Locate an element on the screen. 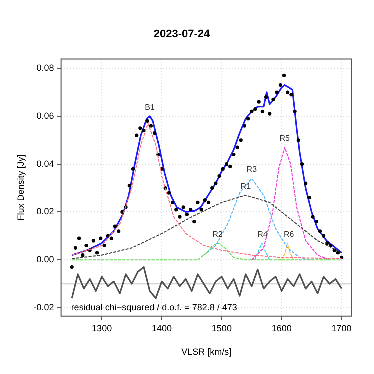 This screenshot has height=374, width=374. annotation: B1 is located at coordinates (150, 107).